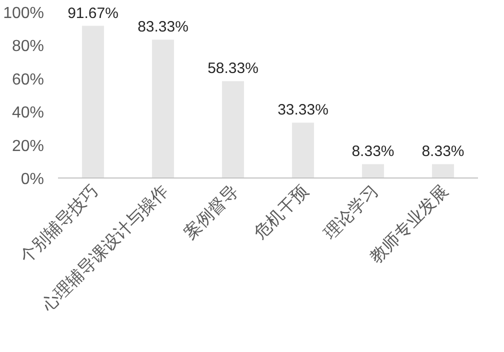 The height and width of the screenshot is (352, 504). I want to click on y-tick-label: 60%, so click(28, 79).